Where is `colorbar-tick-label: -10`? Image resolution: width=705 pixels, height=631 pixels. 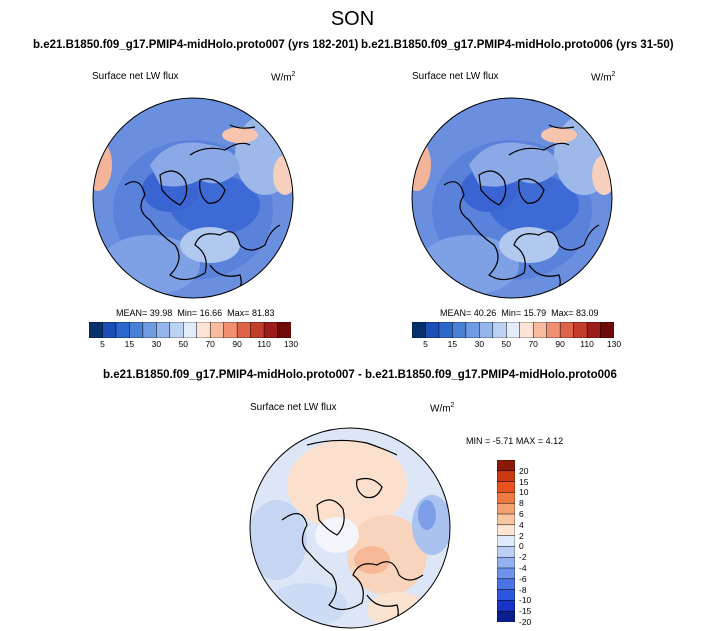
colorbar-tick-label: -10 is located at coordinates (525, 600).